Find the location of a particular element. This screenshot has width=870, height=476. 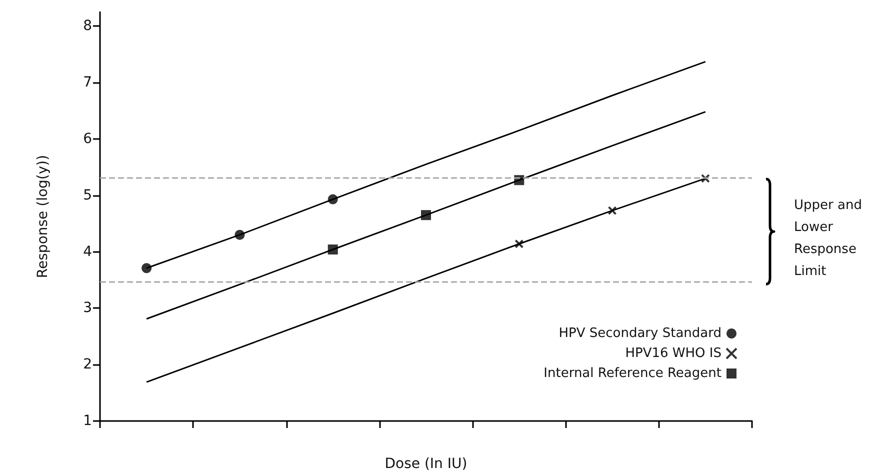

y-tick-label: 7 is located at coordinates (87, 82).